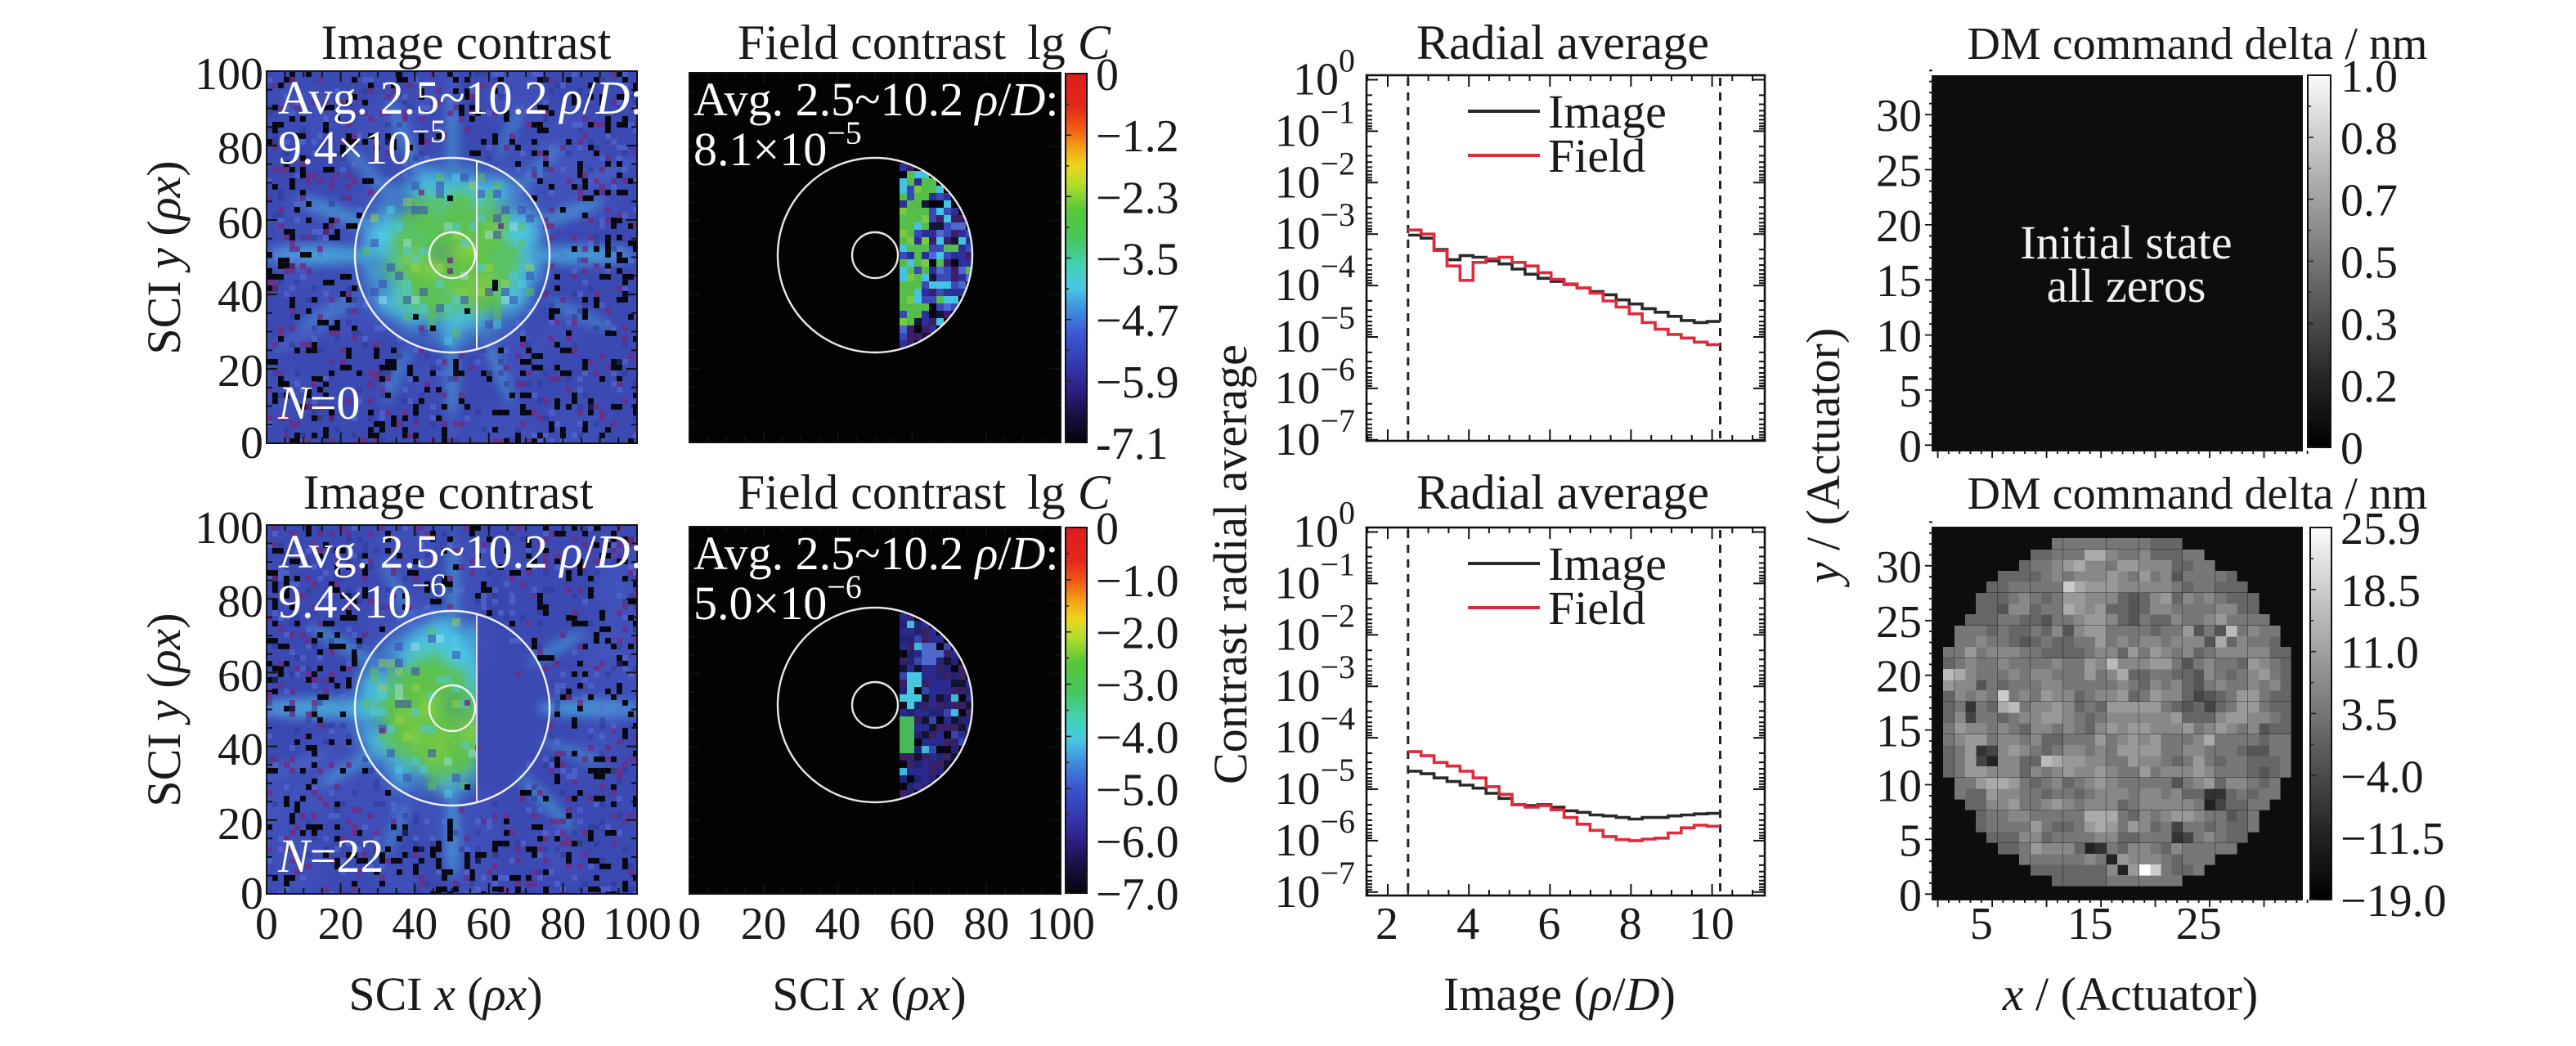  What do you see at coordinates (2369, 715) in the screenshot?
I see `svg-text: 3.5` at bounding box center [2369, 715].